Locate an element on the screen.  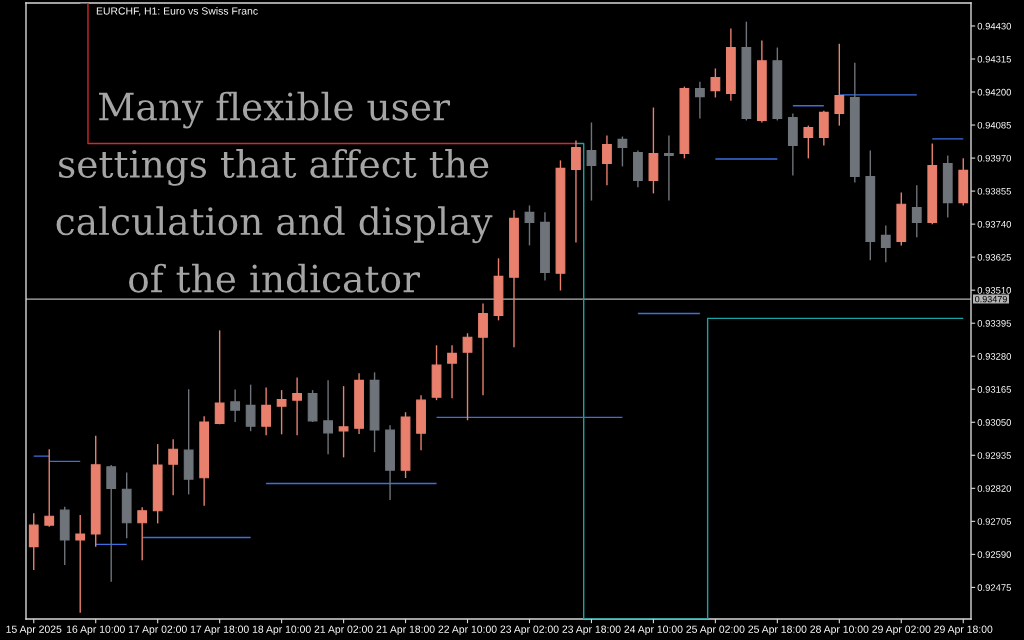
y-tick-label: 0.93970 is located at coordinates (994, 158).